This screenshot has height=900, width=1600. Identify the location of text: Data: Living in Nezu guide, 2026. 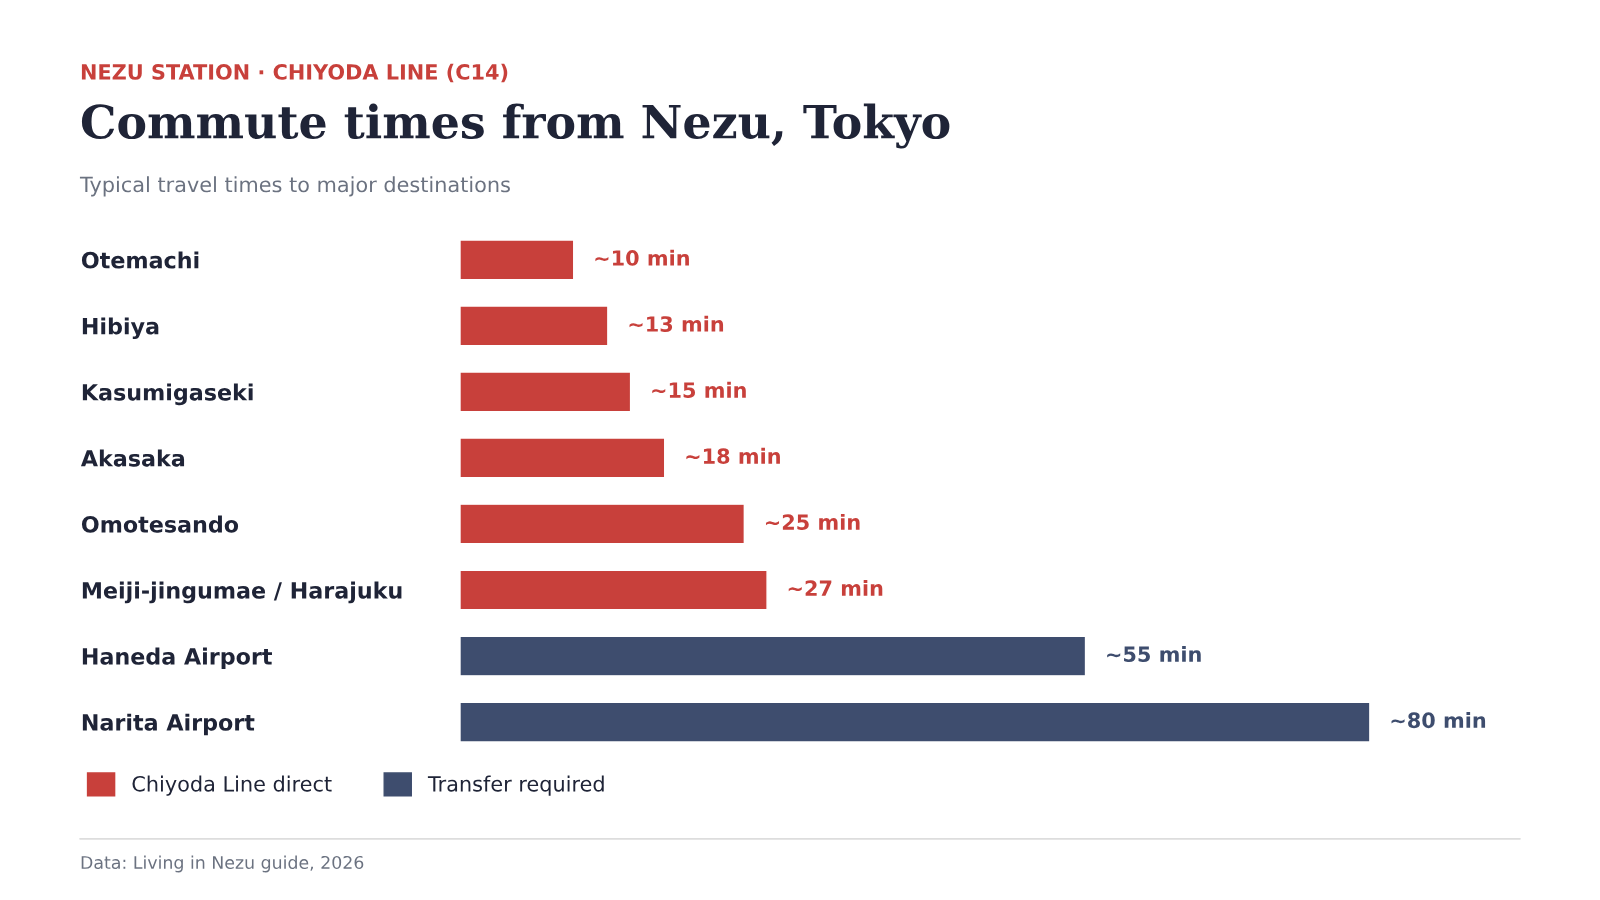
(222, 864).